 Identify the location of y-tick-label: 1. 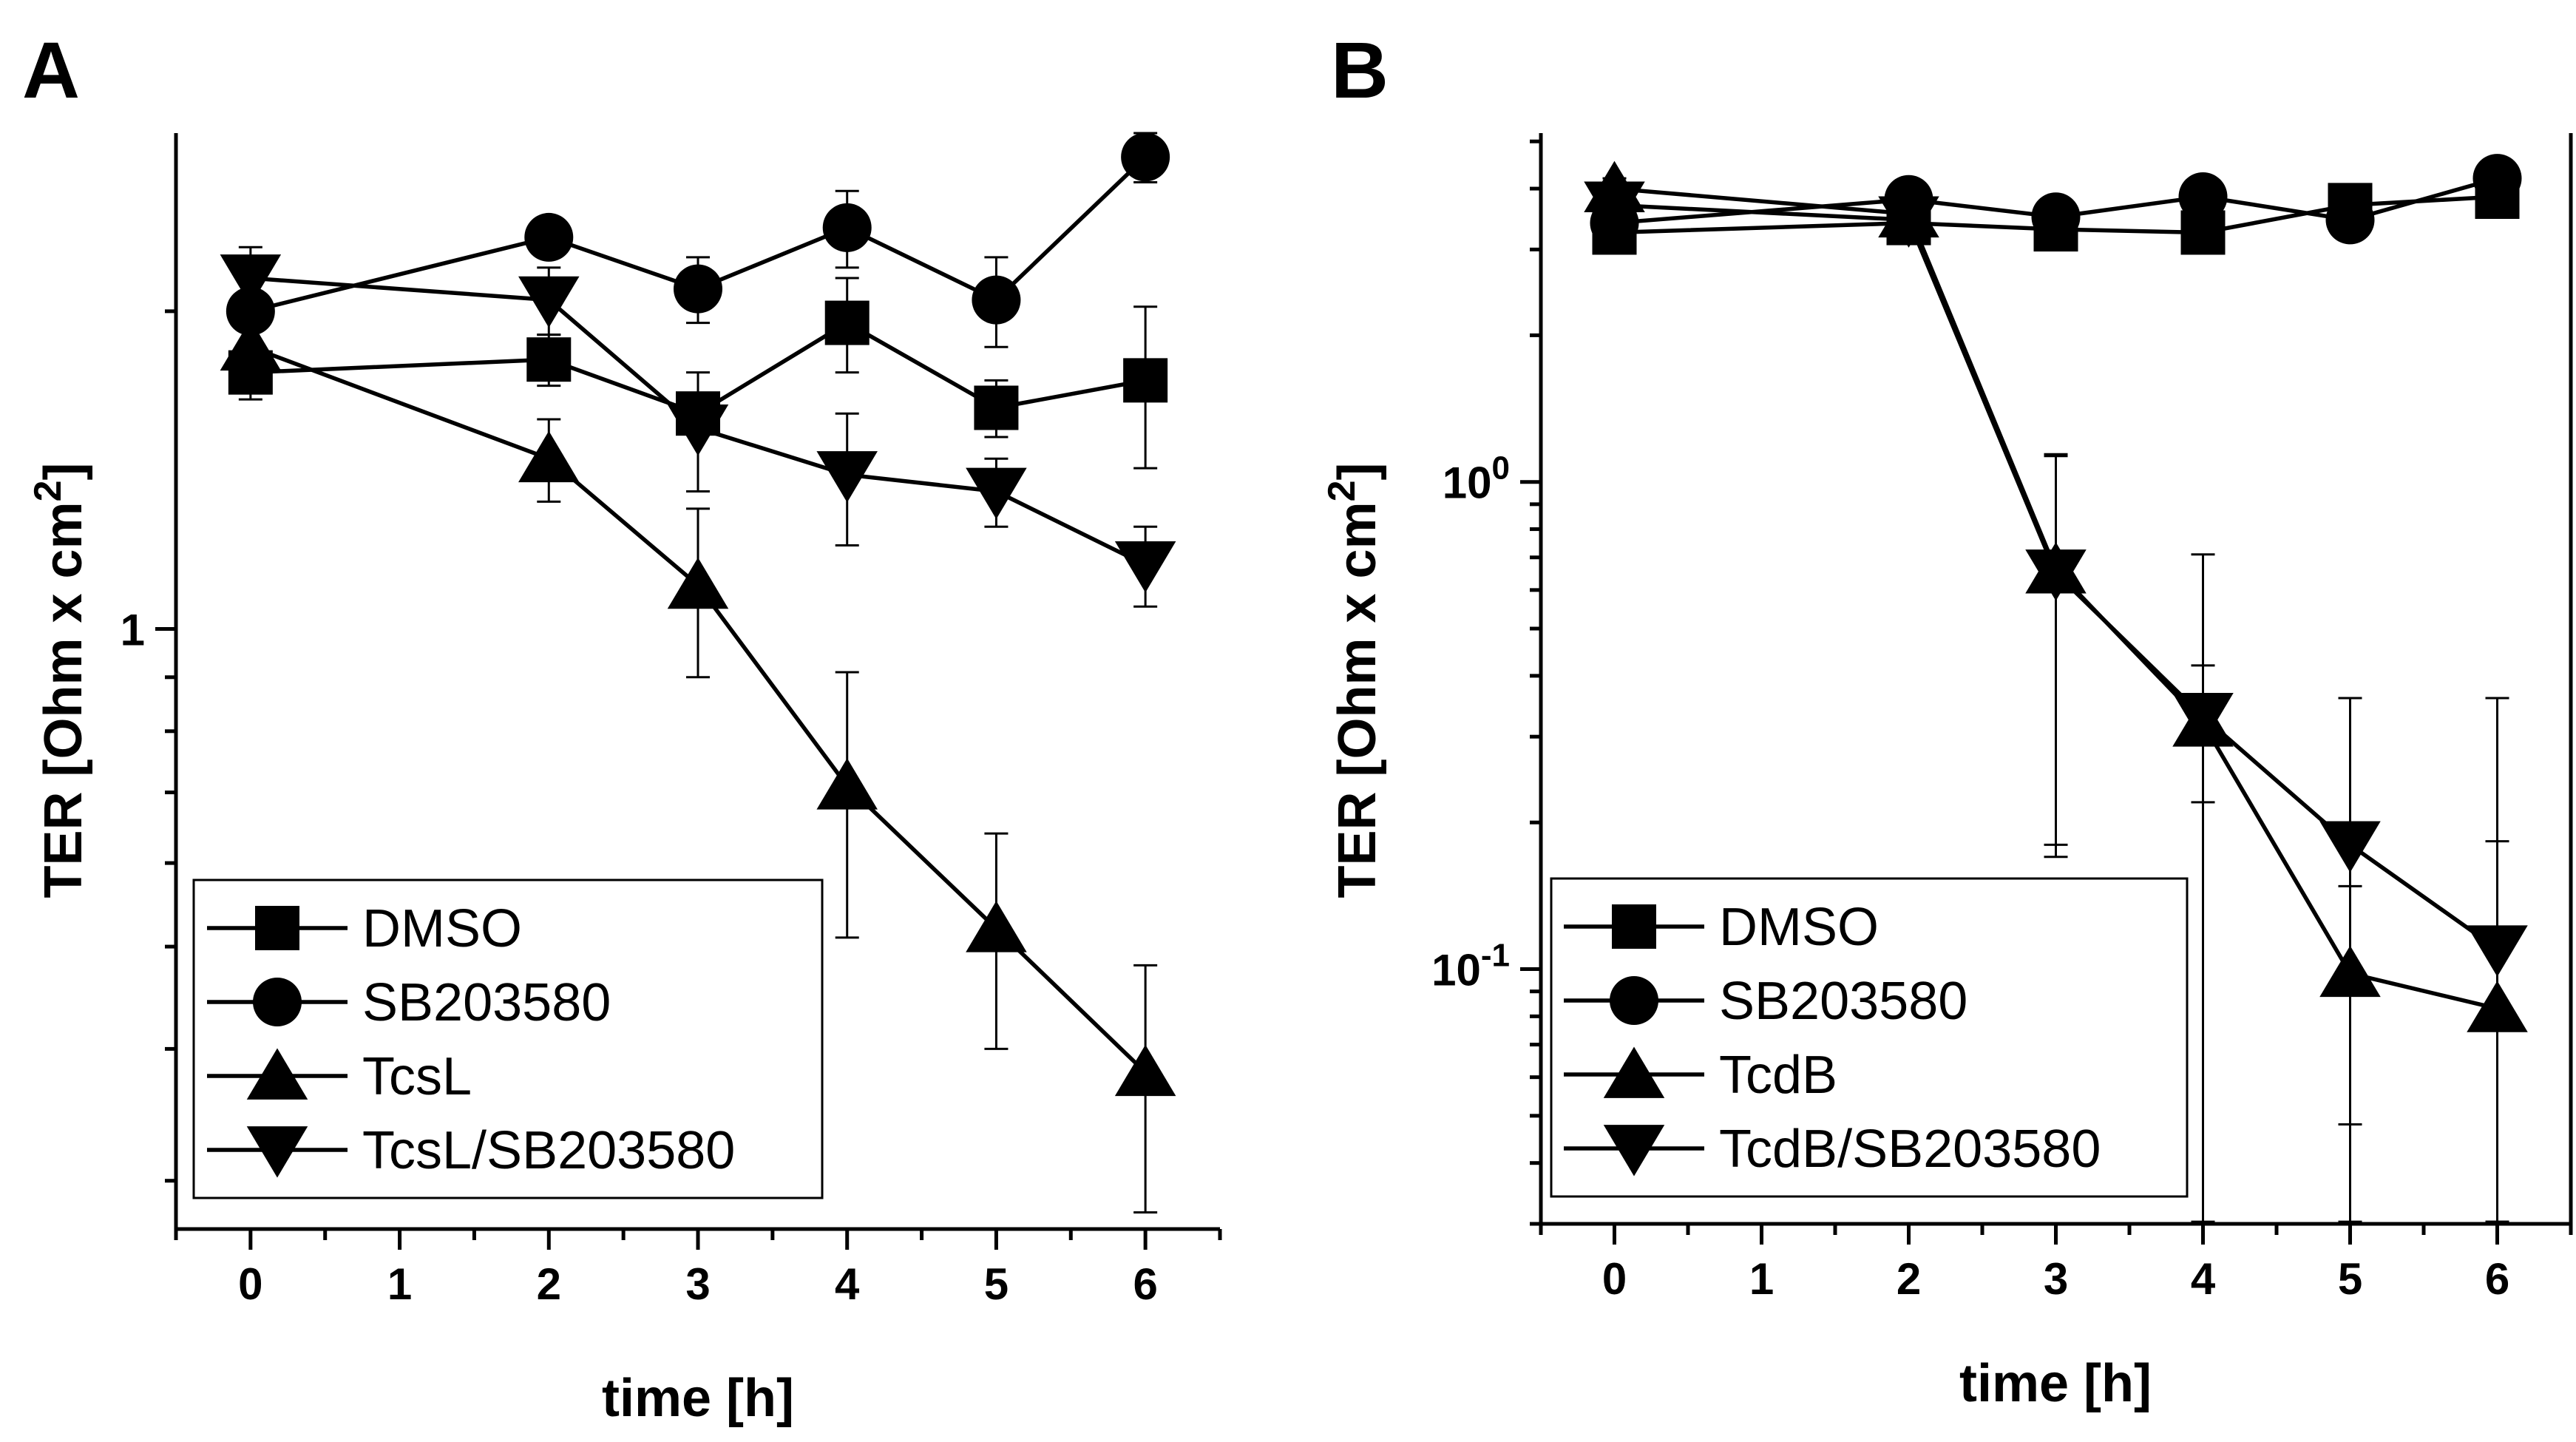
(133, 629).